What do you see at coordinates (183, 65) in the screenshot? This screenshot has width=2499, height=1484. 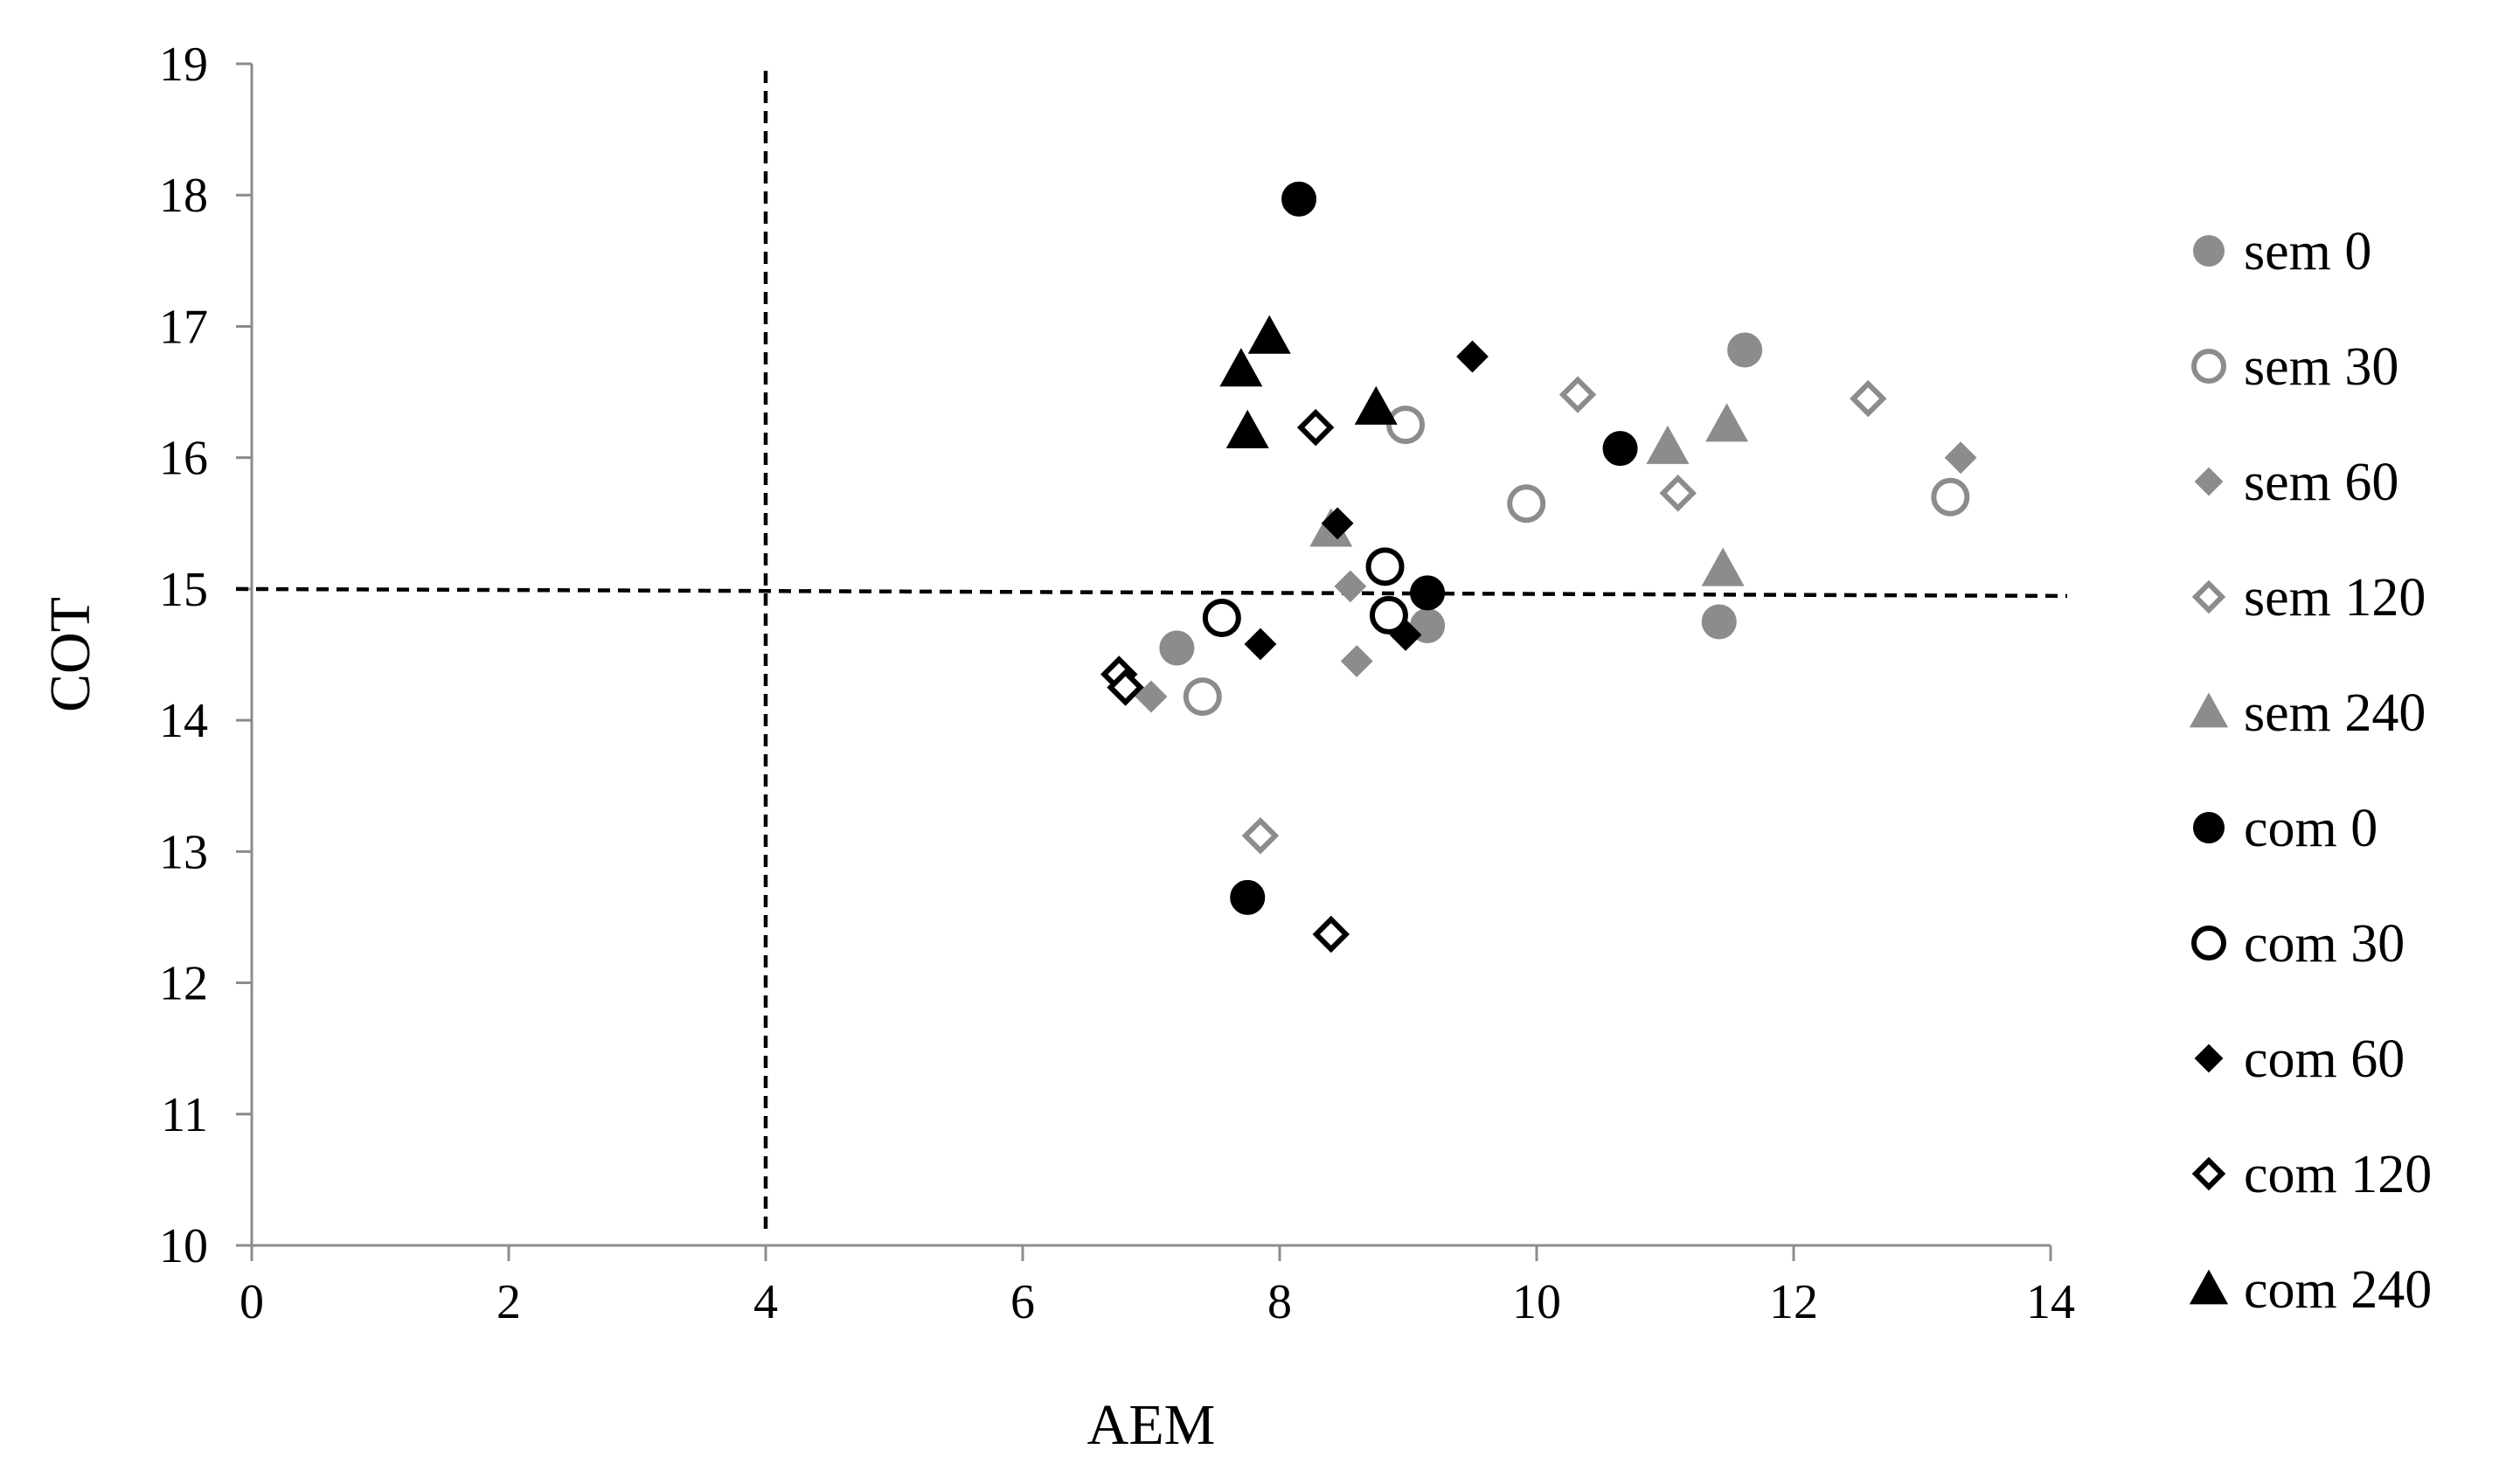 I see `y-tick-label: 19` at bounding box center [183, 65].